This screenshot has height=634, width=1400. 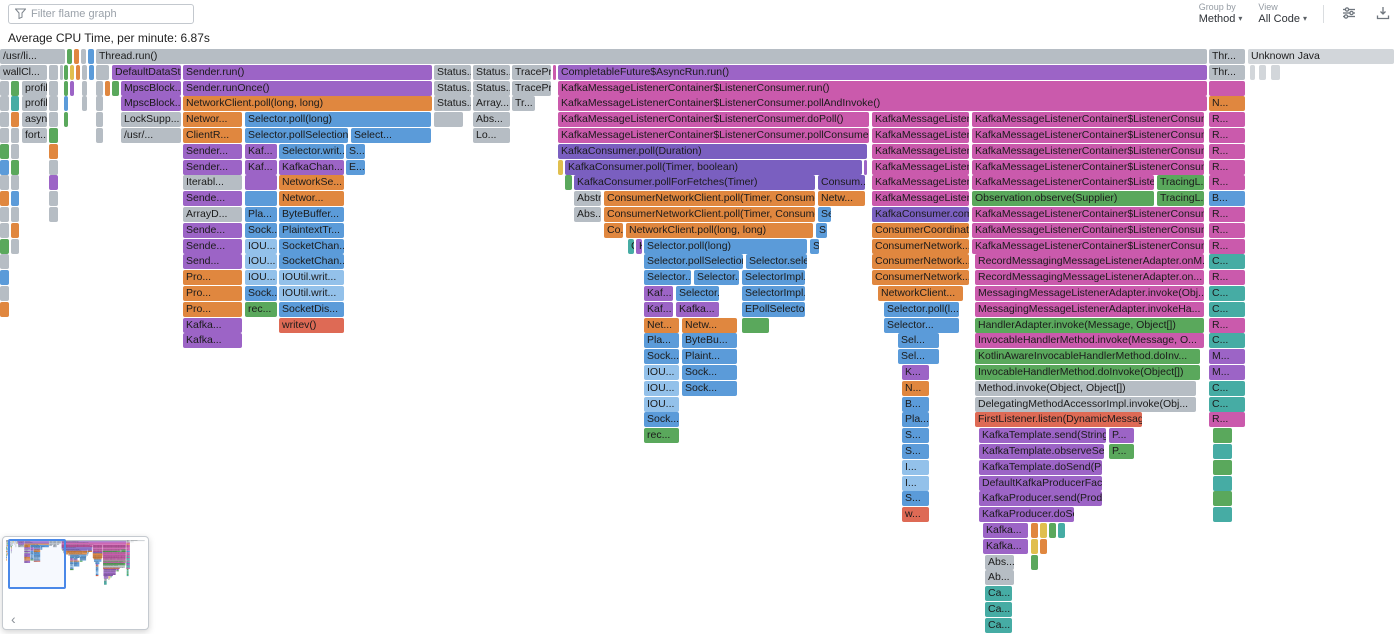 What do you see at coordinates (1058, 420) in the screenshot?
I see `flame-frame: FirstListener.listen(DynamicMessage)` at bounding box center [1058, 420].